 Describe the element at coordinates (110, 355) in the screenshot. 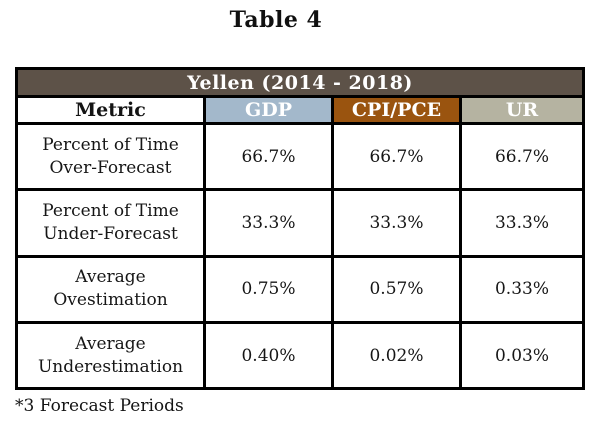

I see `row-label-avg-underestimation: Average Underestimation` at that location.